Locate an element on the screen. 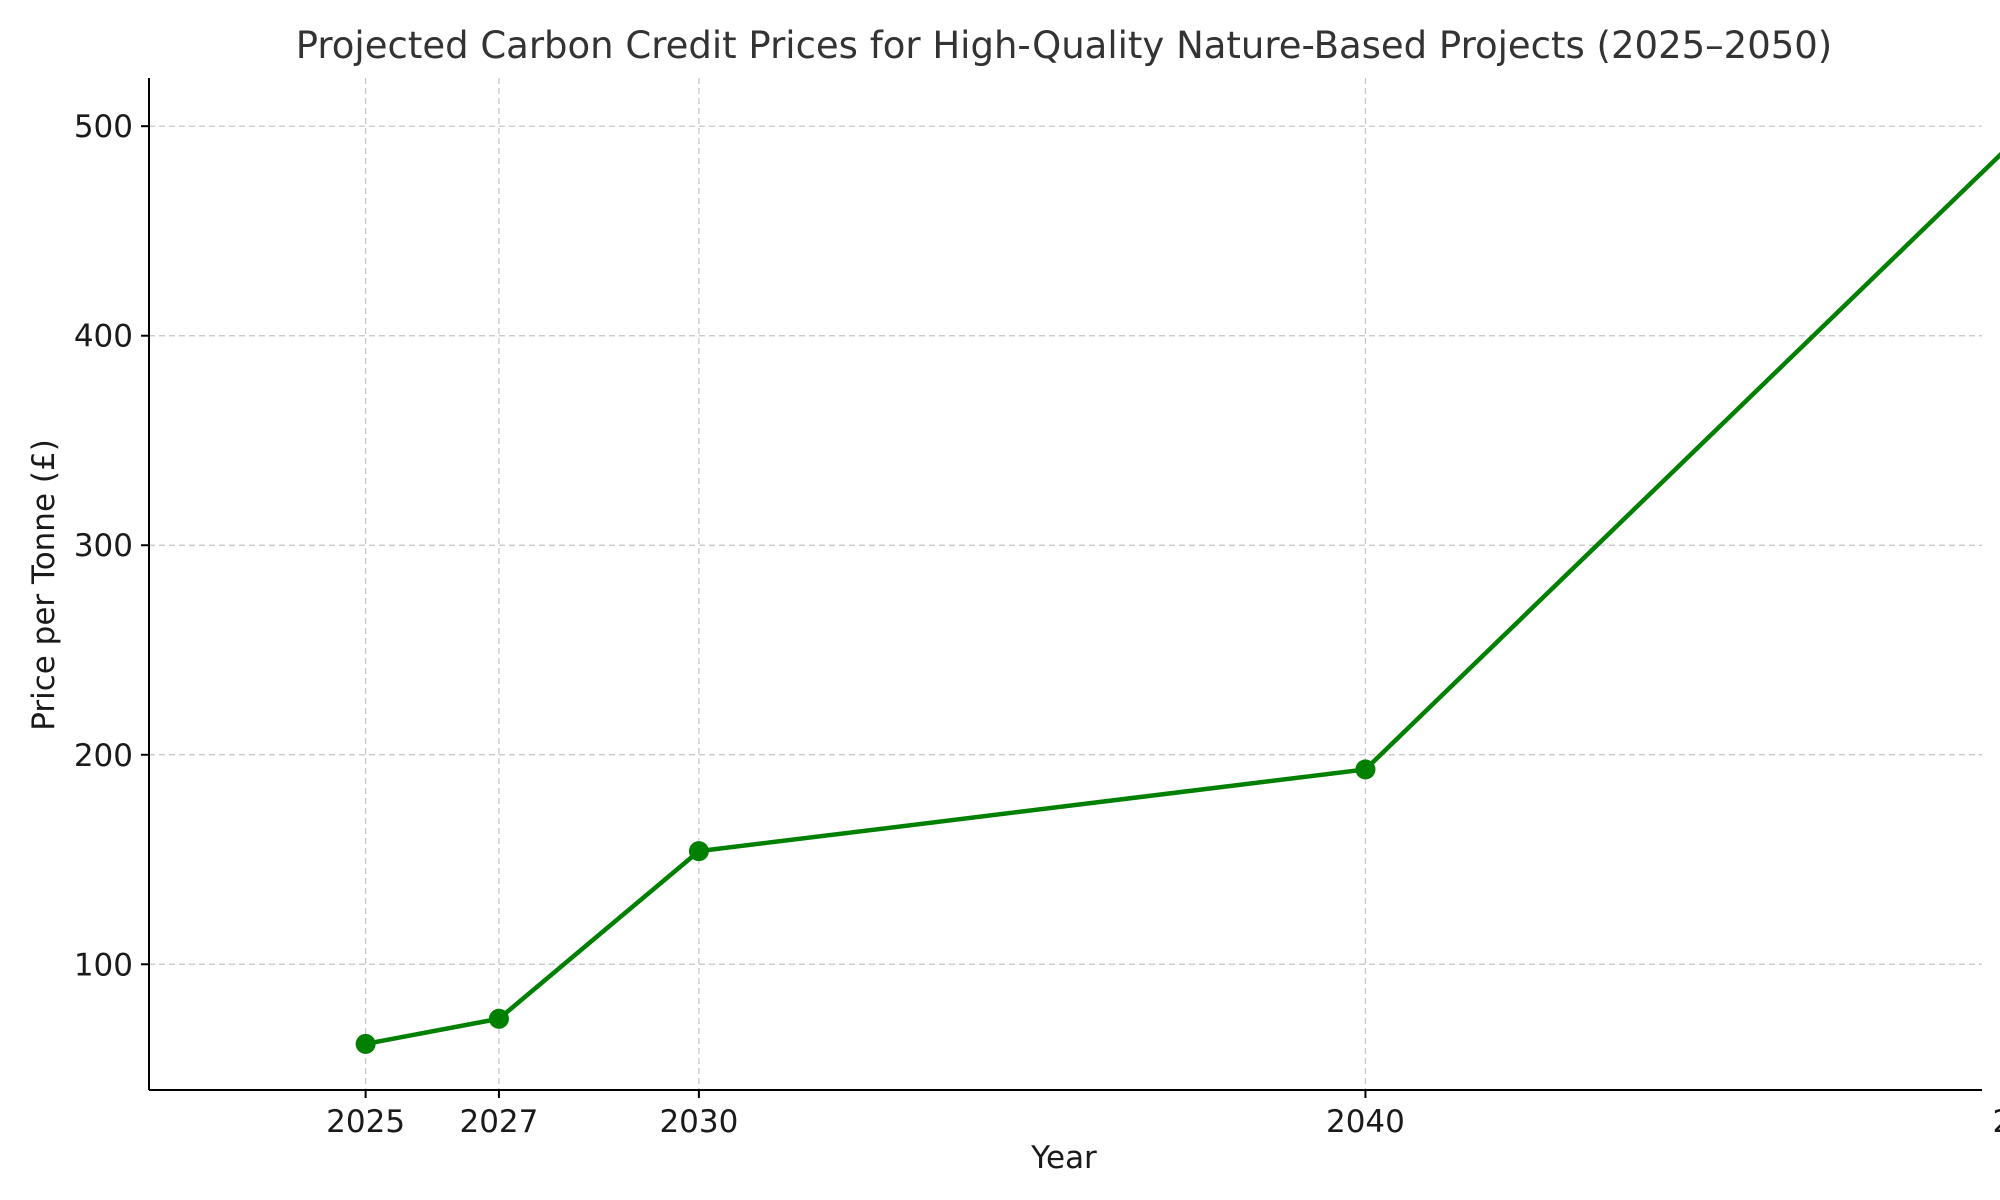 The width and height of the screenshot is (2000, 1200). x-axis-label: Year is located at coordinates (1063, 1158).